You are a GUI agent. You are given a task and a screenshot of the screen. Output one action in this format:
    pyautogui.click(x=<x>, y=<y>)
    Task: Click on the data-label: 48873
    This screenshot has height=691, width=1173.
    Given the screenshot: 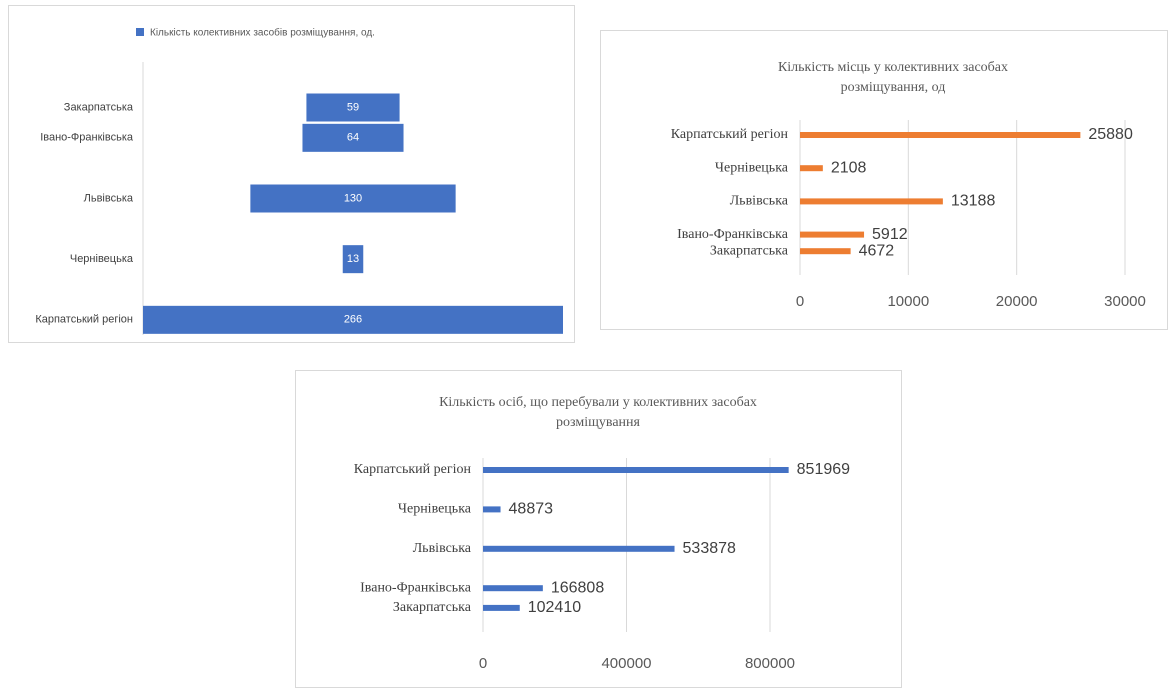 What is the action you would take?
    pyautogui.click(x=531, y=509)
    